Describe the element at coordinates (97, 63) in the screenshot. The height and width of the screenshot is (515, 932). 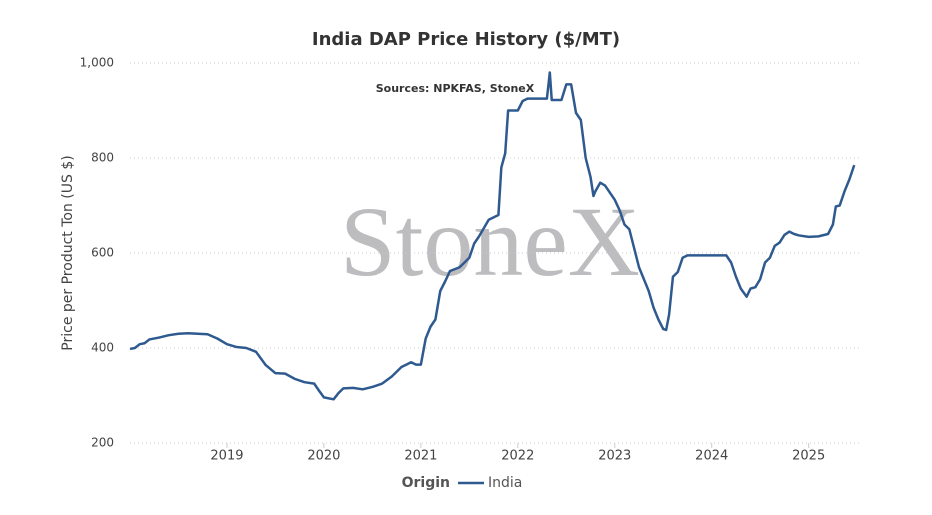
I see `y-tick-label: 1,000` at that location.